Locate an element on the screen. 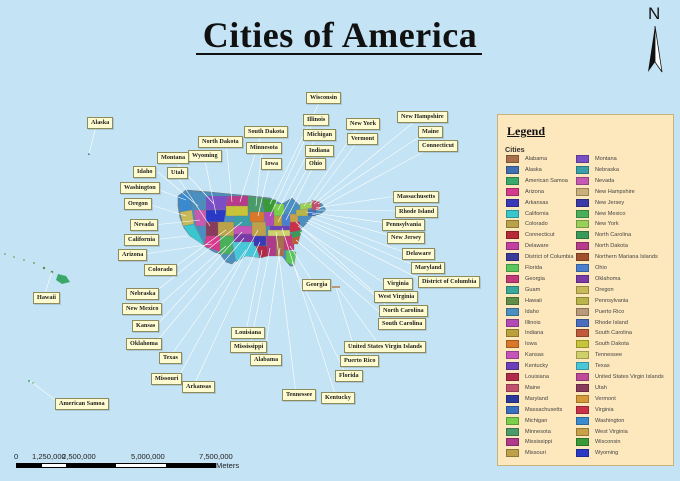  hawaii-shape is located at coordinates (37, 268).